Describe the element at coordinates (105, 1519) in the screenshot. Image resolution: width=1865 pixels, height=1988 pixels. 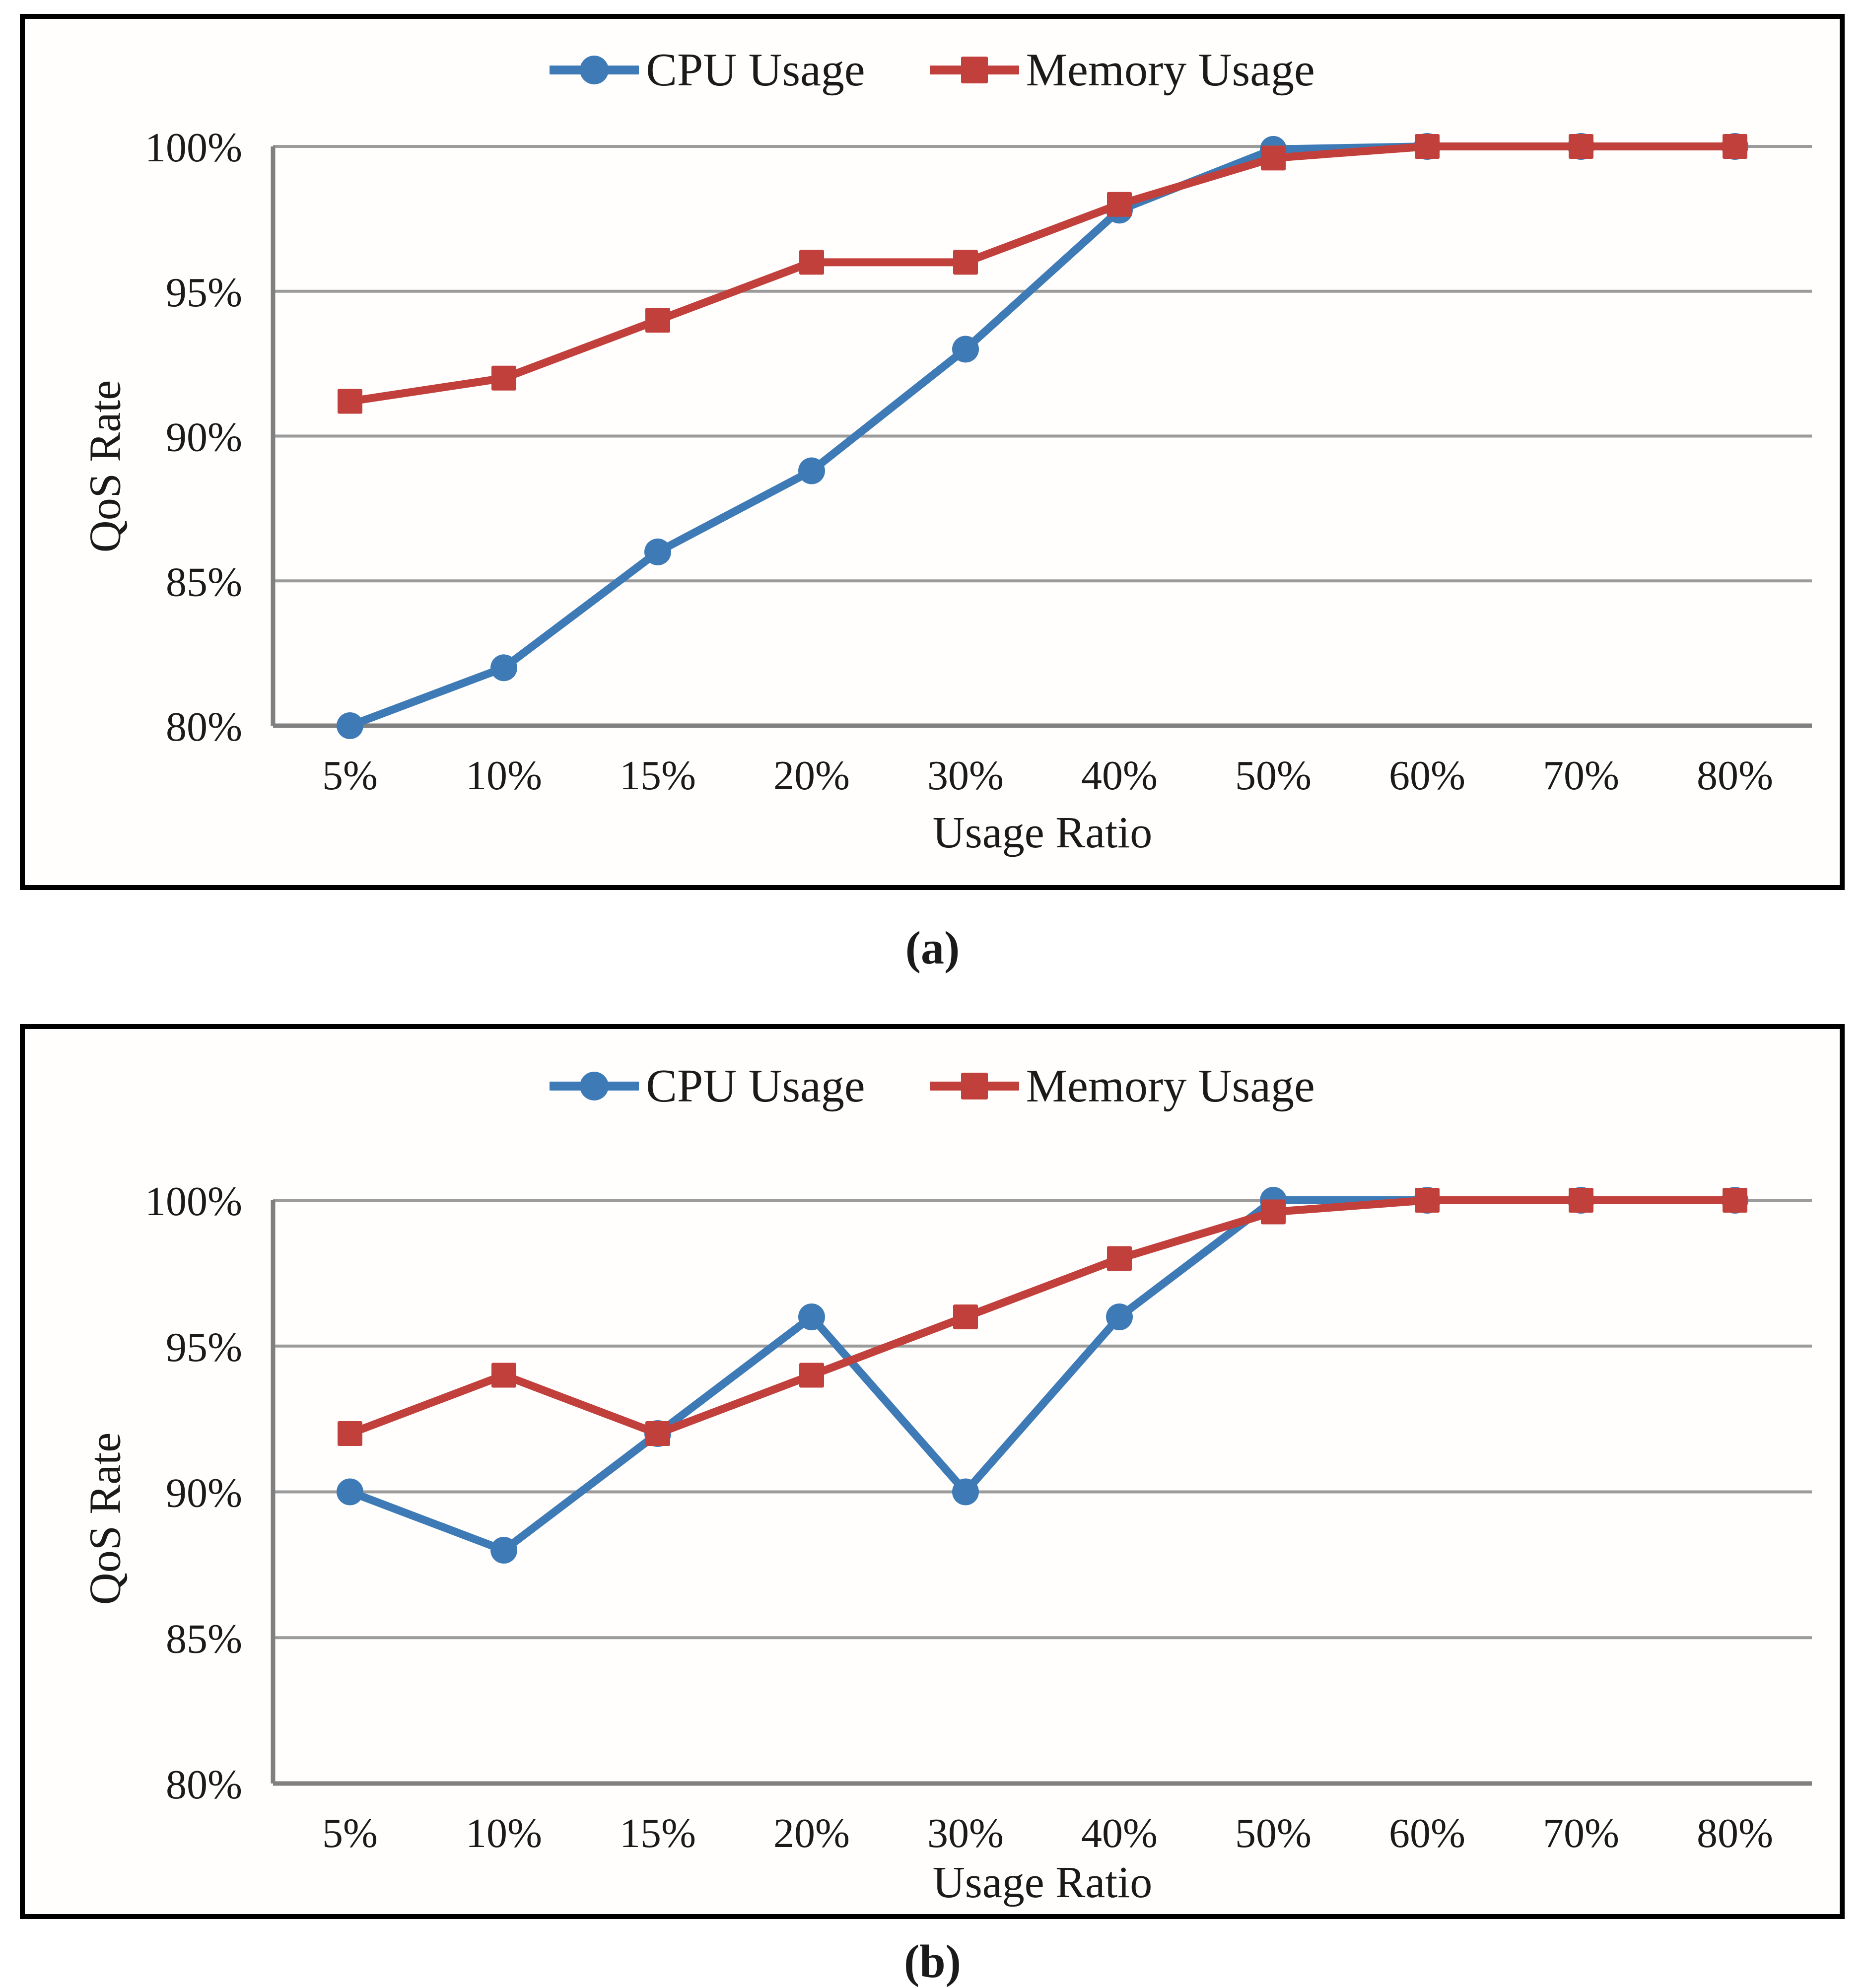
I see `y-axis-title-b: QoS Rate` at that location.